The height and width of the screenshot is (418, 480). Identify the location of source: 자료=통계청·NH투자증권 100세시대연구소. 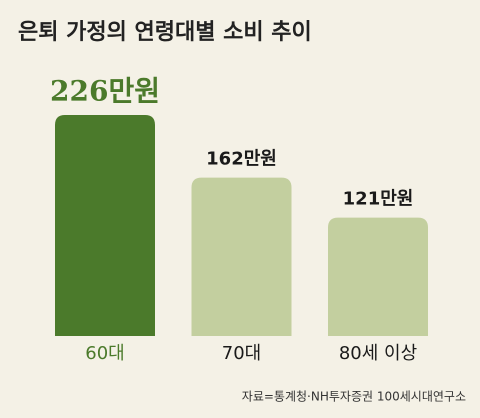
(354, 397).